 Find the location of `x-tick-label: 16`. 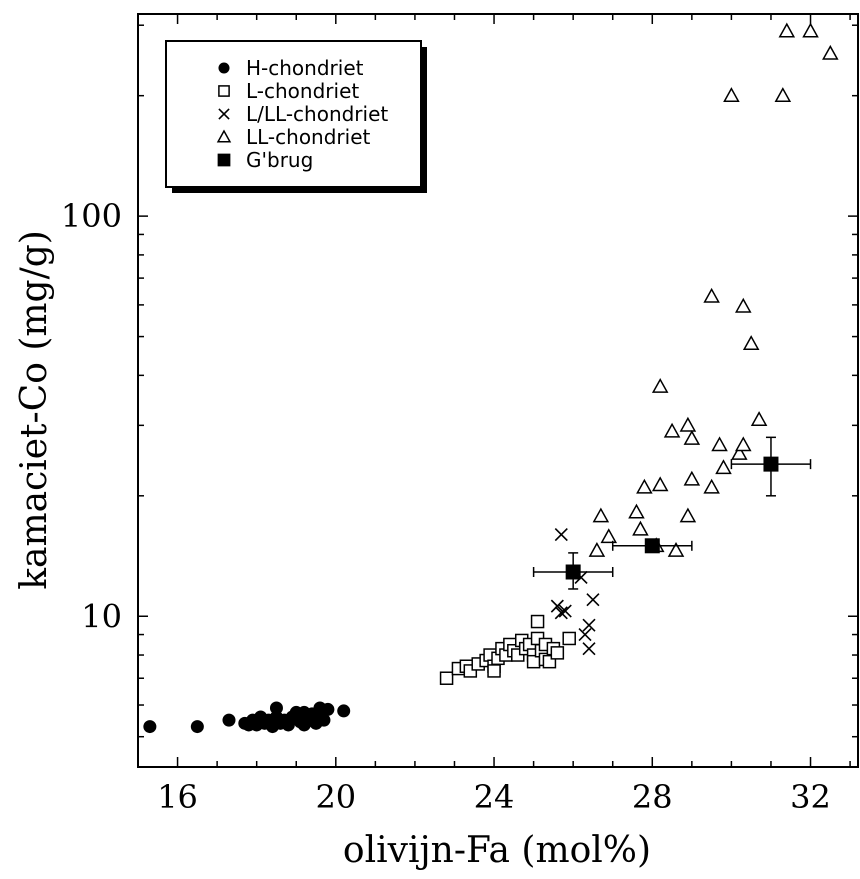

x-tick-label: 16 is located at coordinates (177, 797).